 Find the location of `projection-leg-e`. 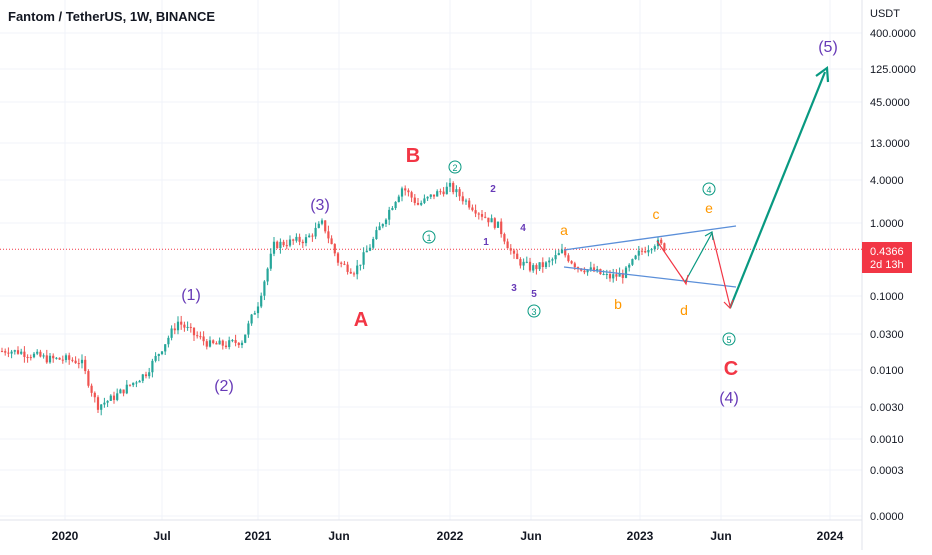

projection-leg-e is located at coordinates (698, 257).